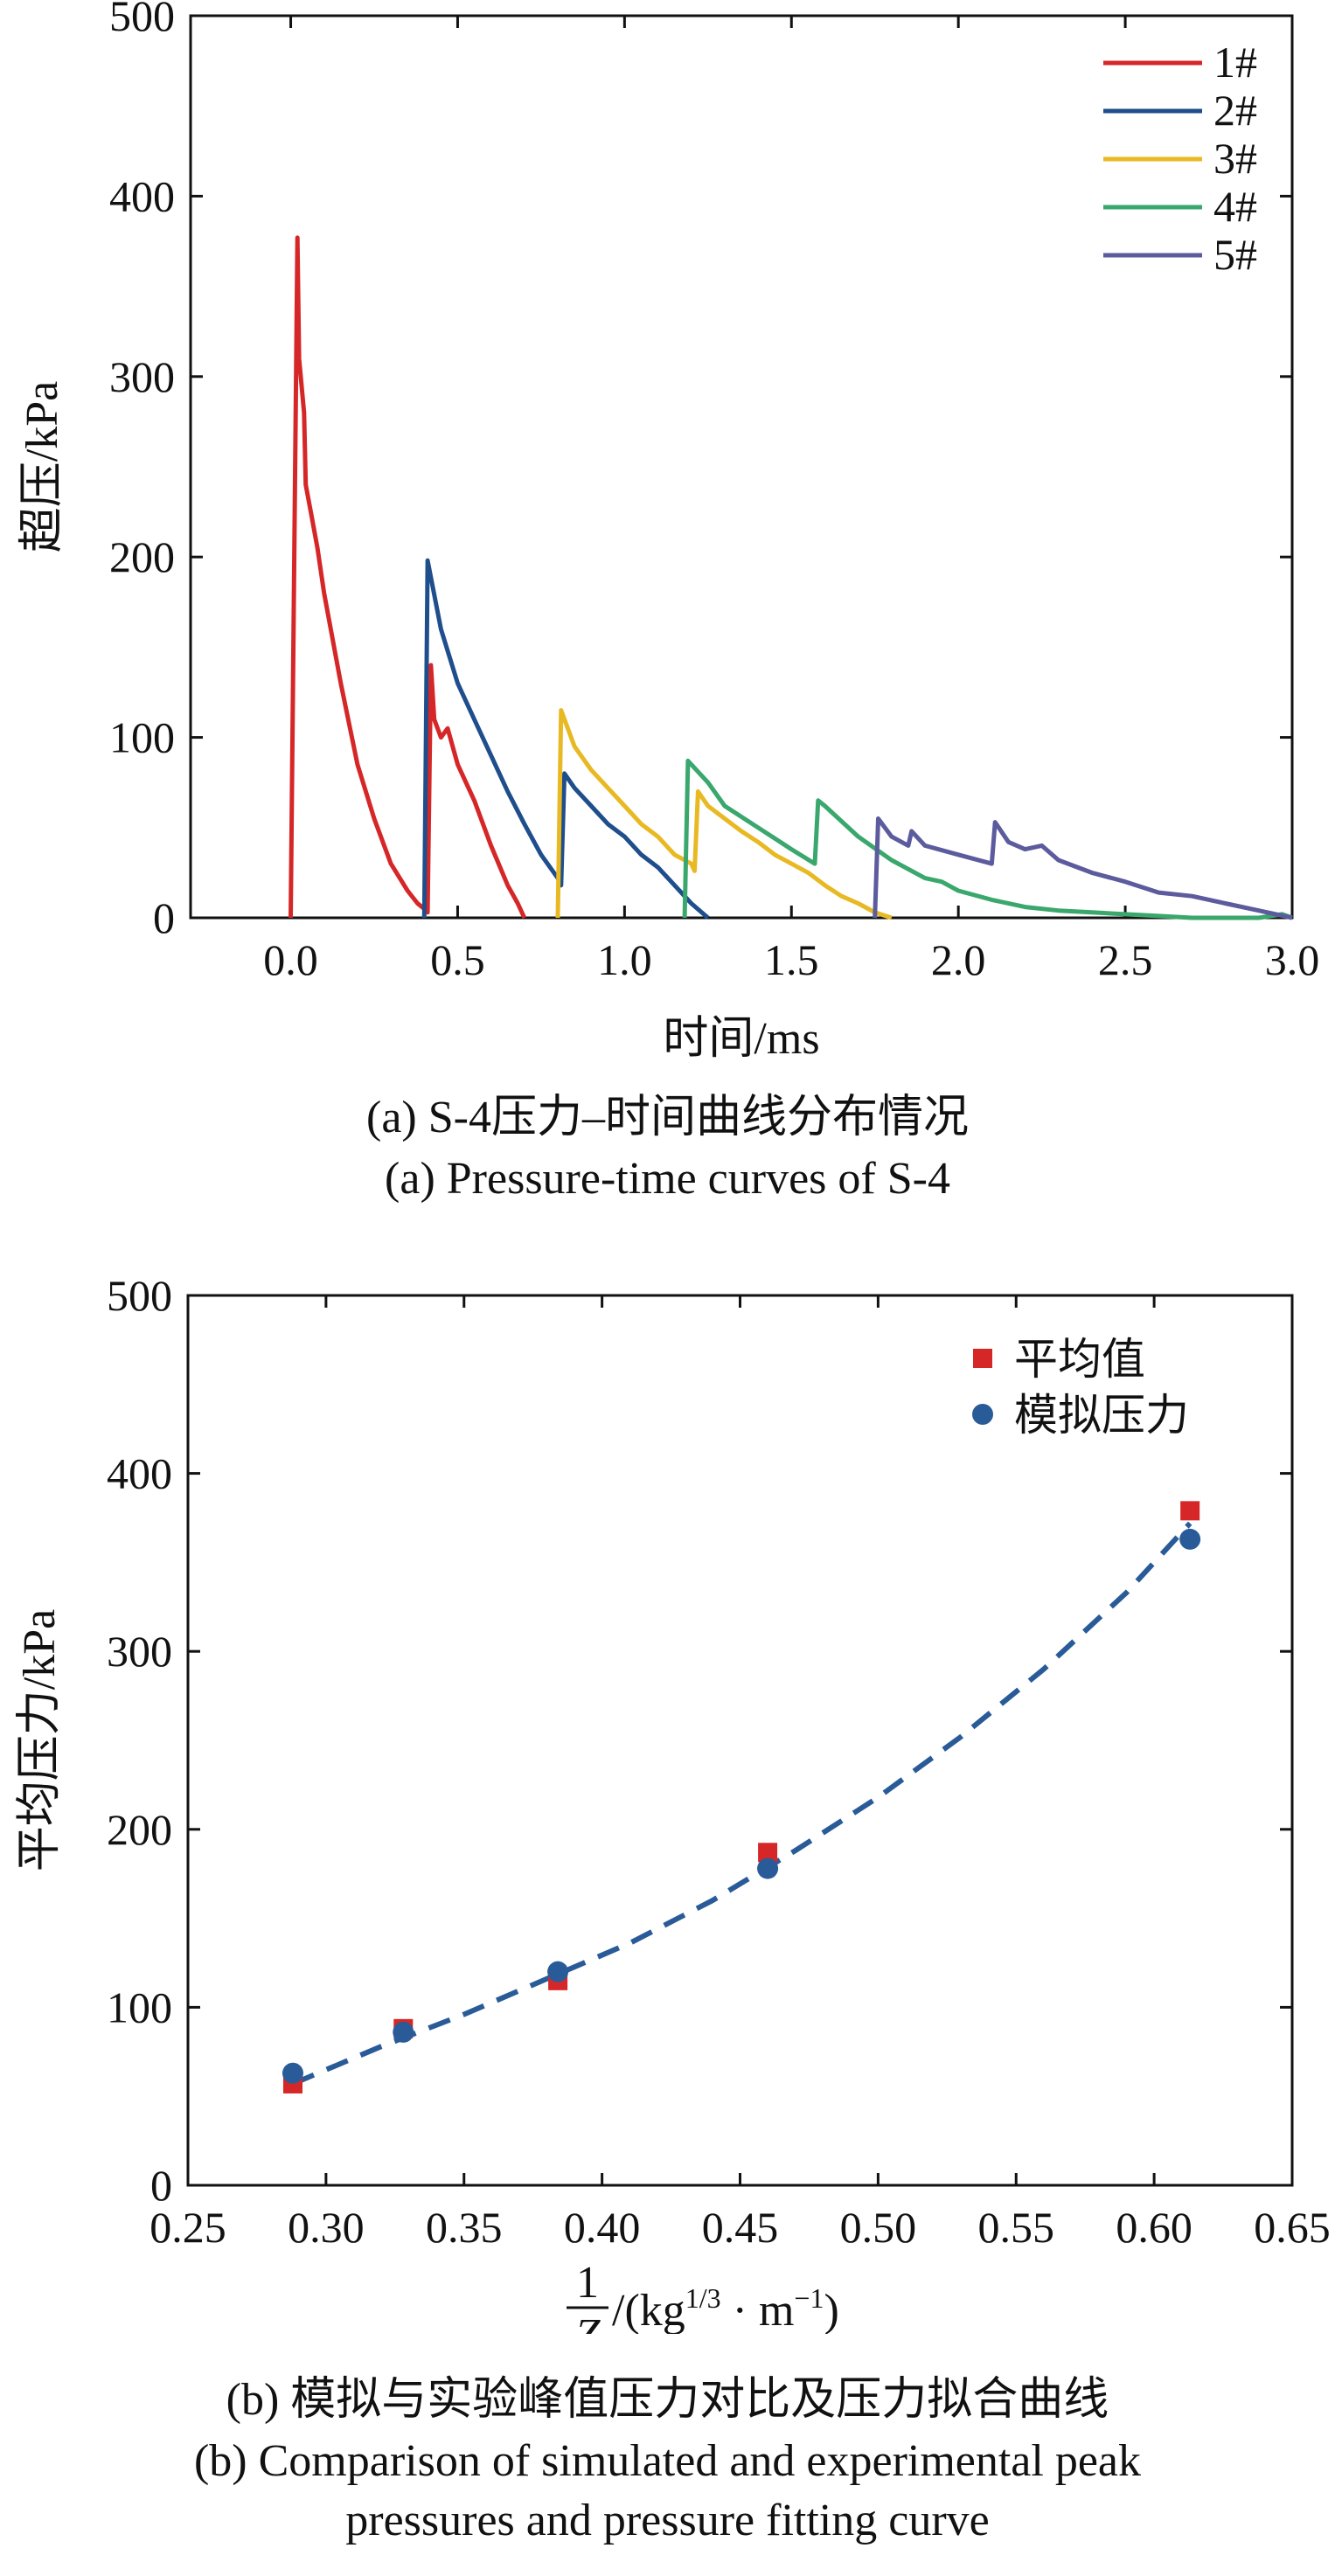 The image size is (1335, 2576). I want to click on fit-curve-dashed, so click(741, 1803).